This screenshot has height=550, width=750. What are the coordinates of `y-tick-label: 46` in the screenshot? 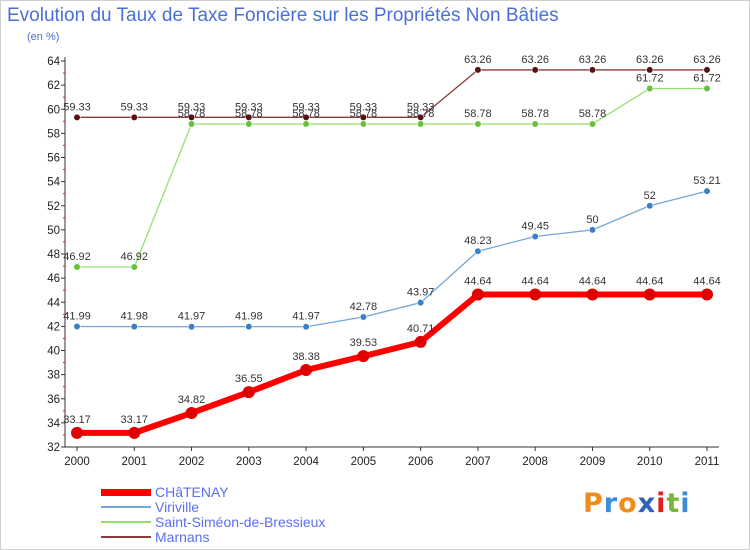 It's located at (53, 279).